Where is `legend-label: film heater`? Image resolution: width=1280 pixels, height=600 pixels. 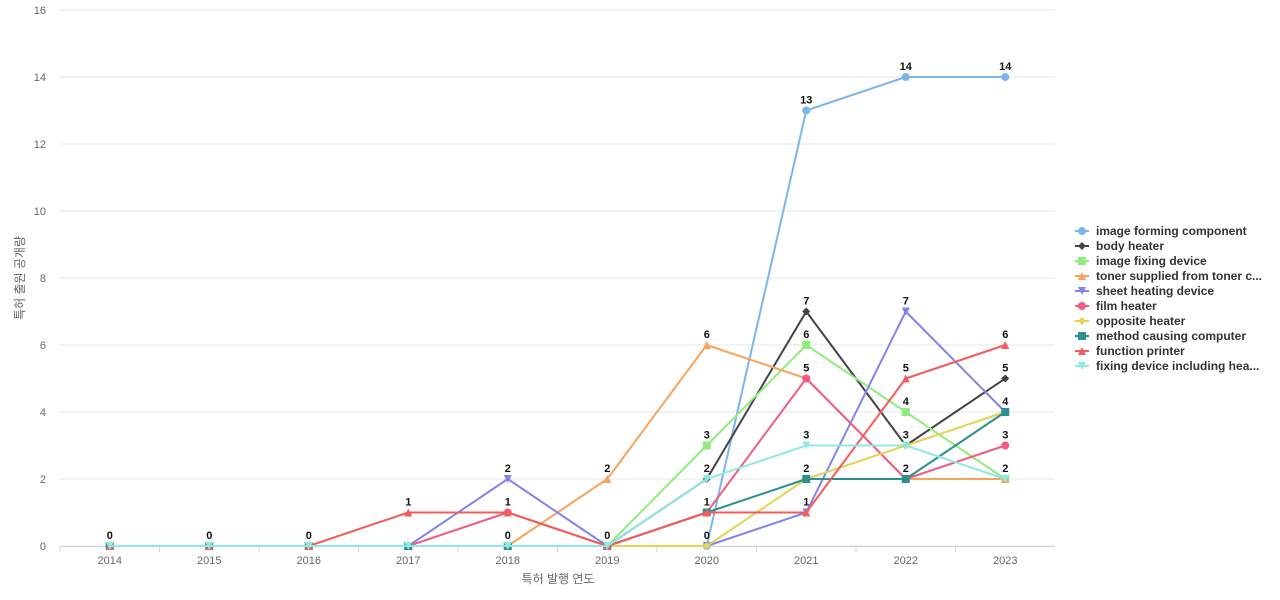
legend-label: film heater is located at coordinates (1126, 306).